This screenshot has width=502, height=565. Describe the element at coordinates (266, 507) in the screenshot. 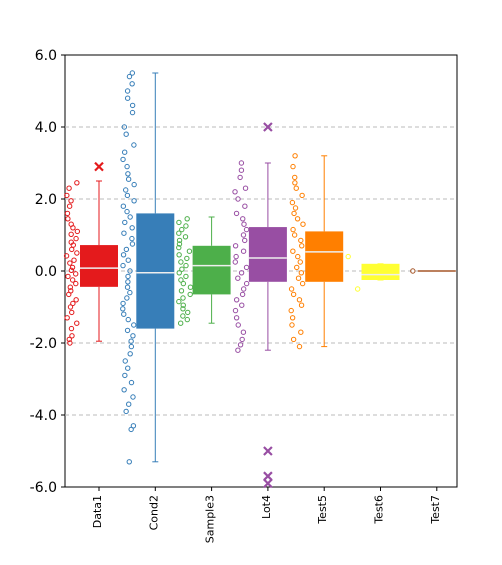

I see `x-tick-label: Lot4` at that location.